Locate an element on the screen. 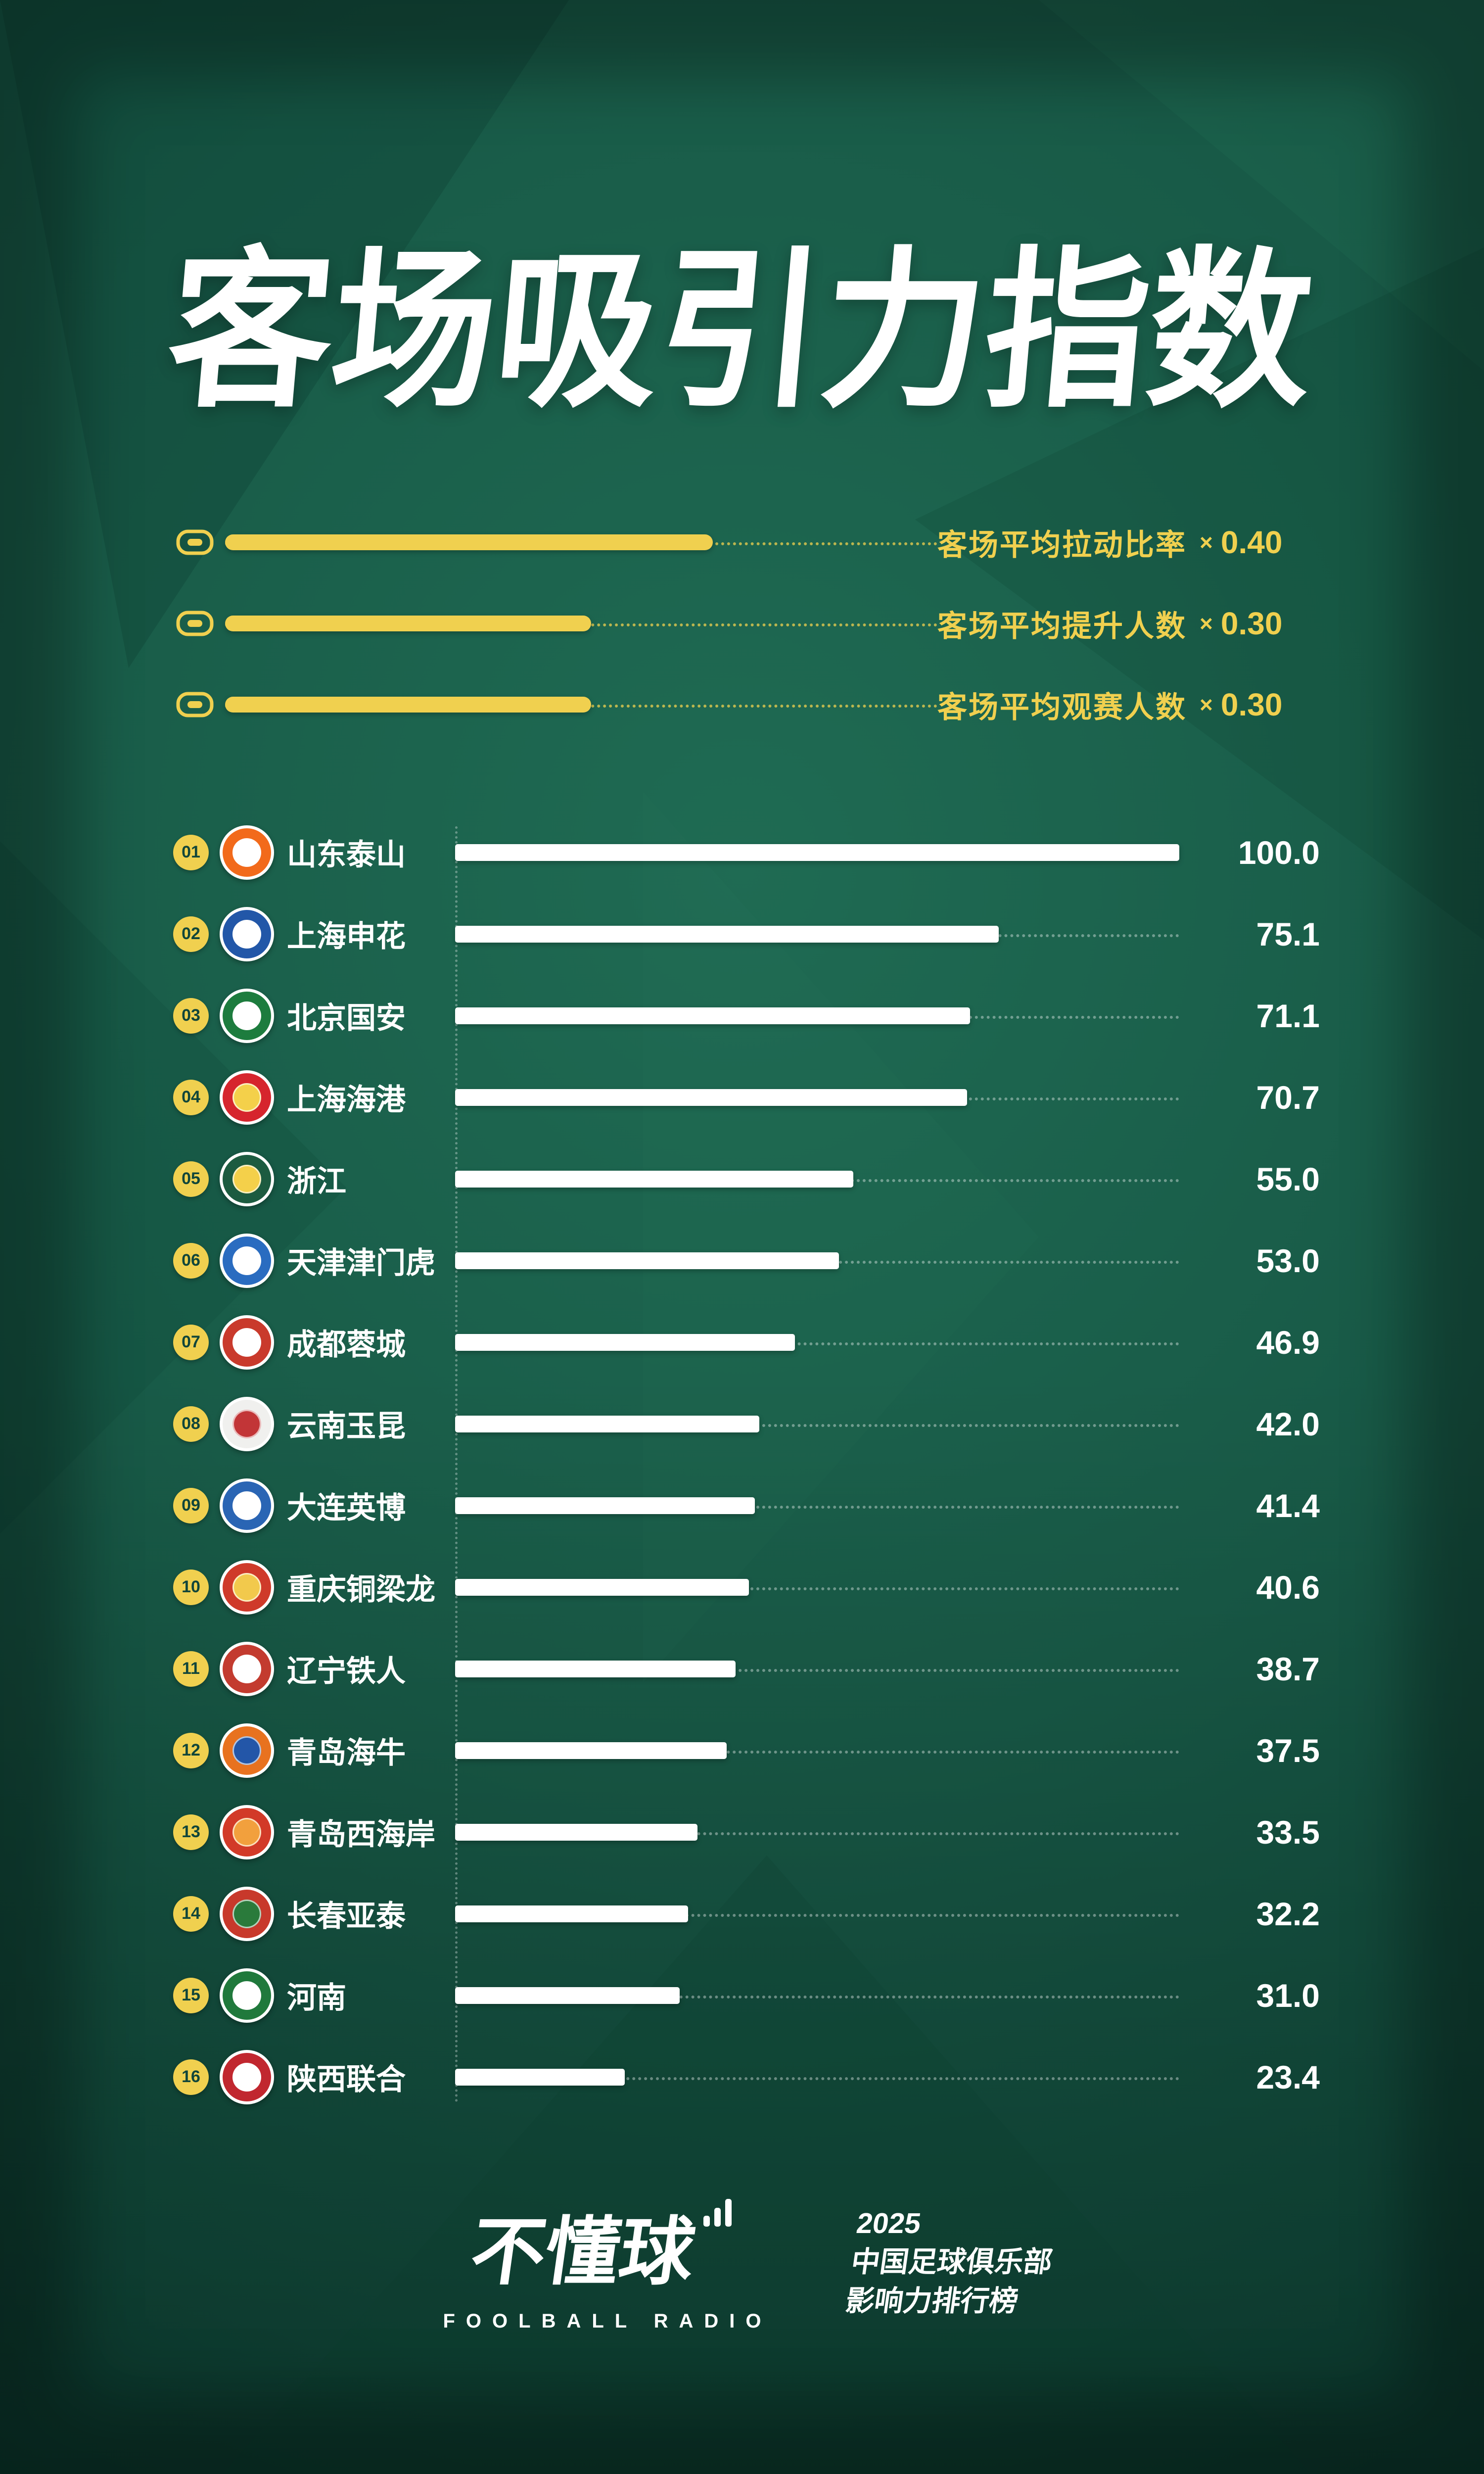 The width and height of the screenshot is (1484, 2474). score-value: 41.4 is located at coordinates (1288, 1506).